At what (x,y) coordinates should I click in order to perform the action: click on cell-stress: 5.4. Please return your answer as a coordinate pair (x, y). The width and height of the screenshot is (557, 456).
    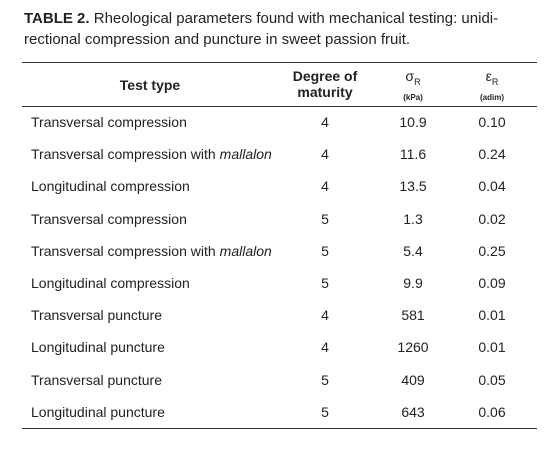
    Looking at the image, I should click on (413, 250).